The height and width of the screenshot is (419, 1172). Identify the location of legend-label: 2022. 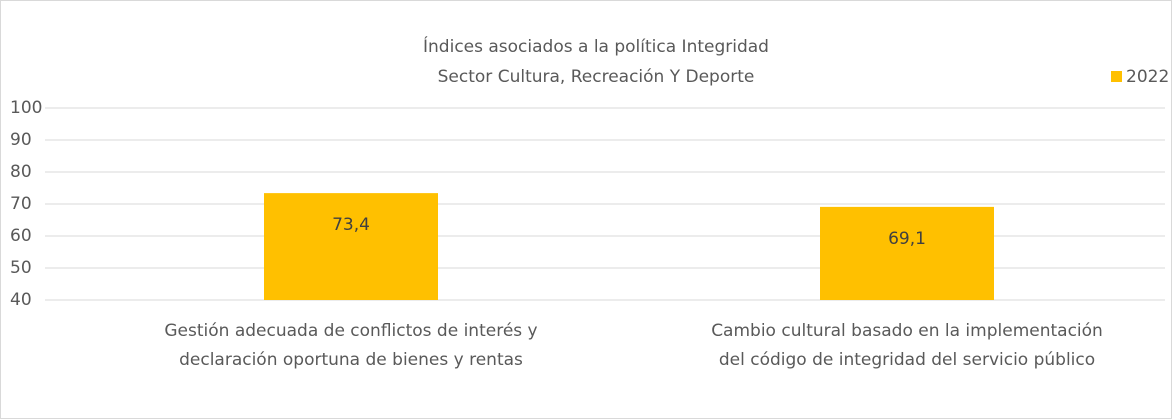
(1147, 77).